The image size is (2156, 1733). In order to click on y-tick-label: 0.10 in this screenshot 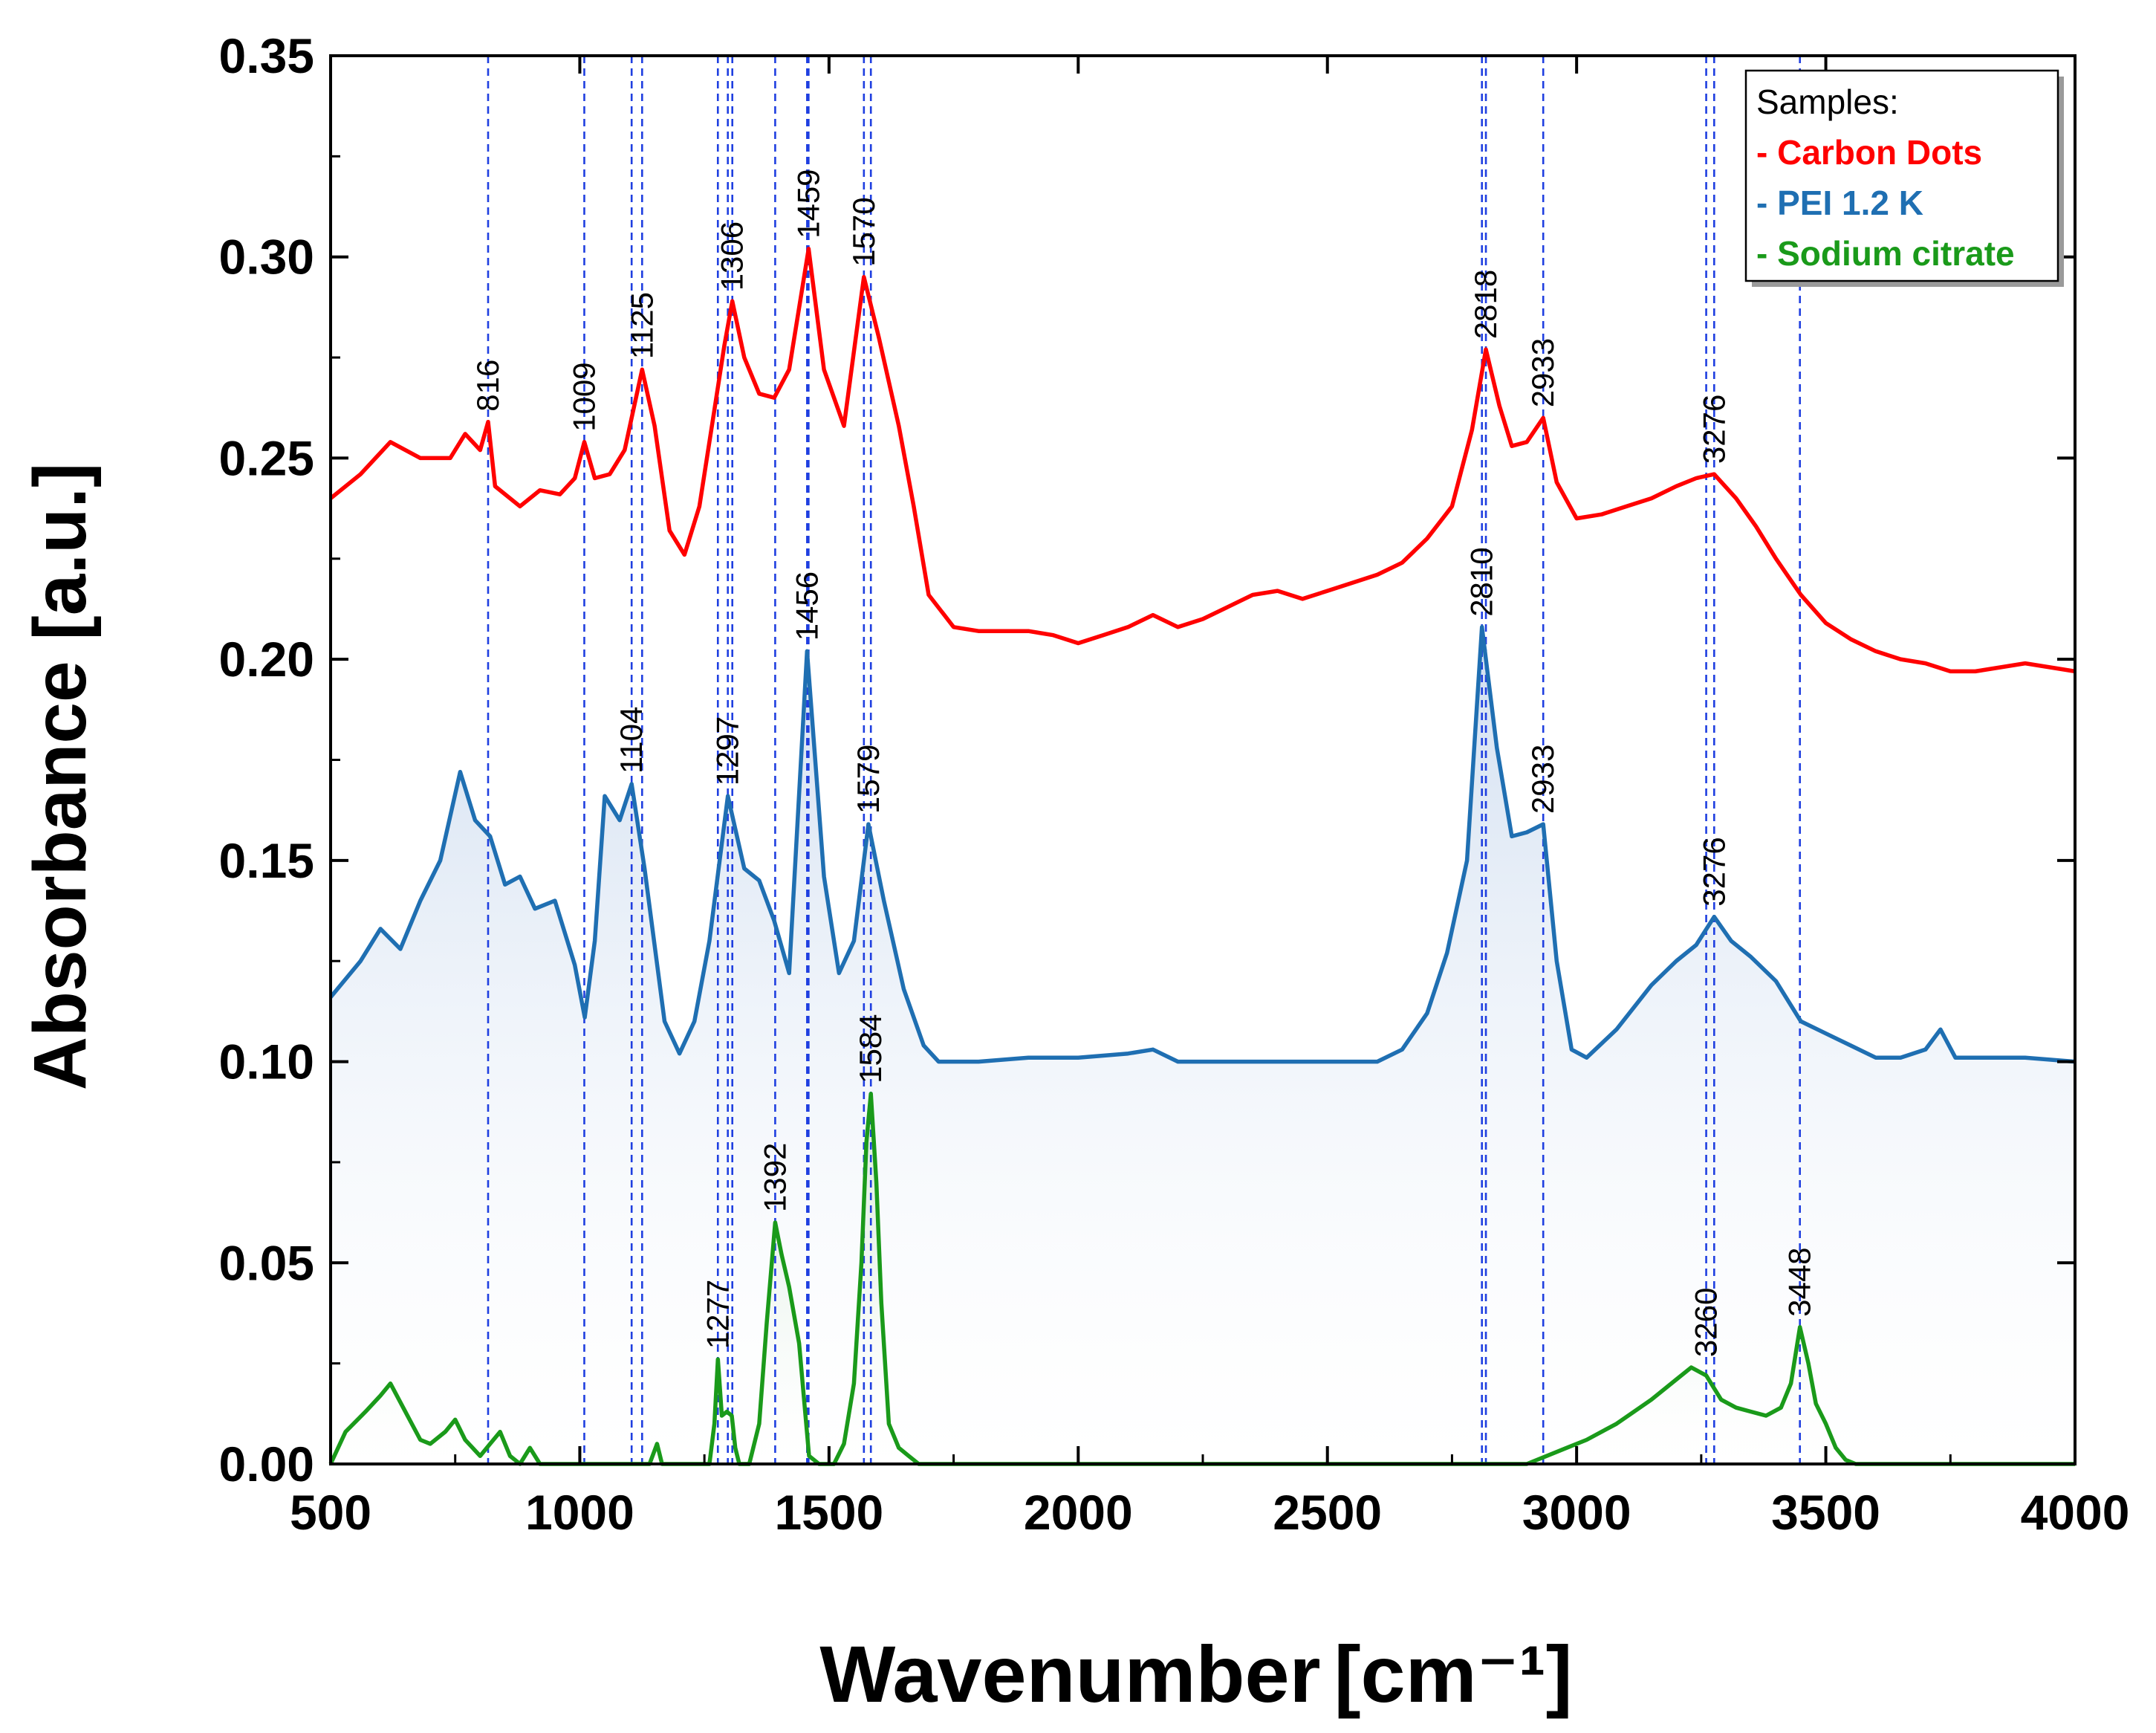, I will do `click(266, 1061)`.